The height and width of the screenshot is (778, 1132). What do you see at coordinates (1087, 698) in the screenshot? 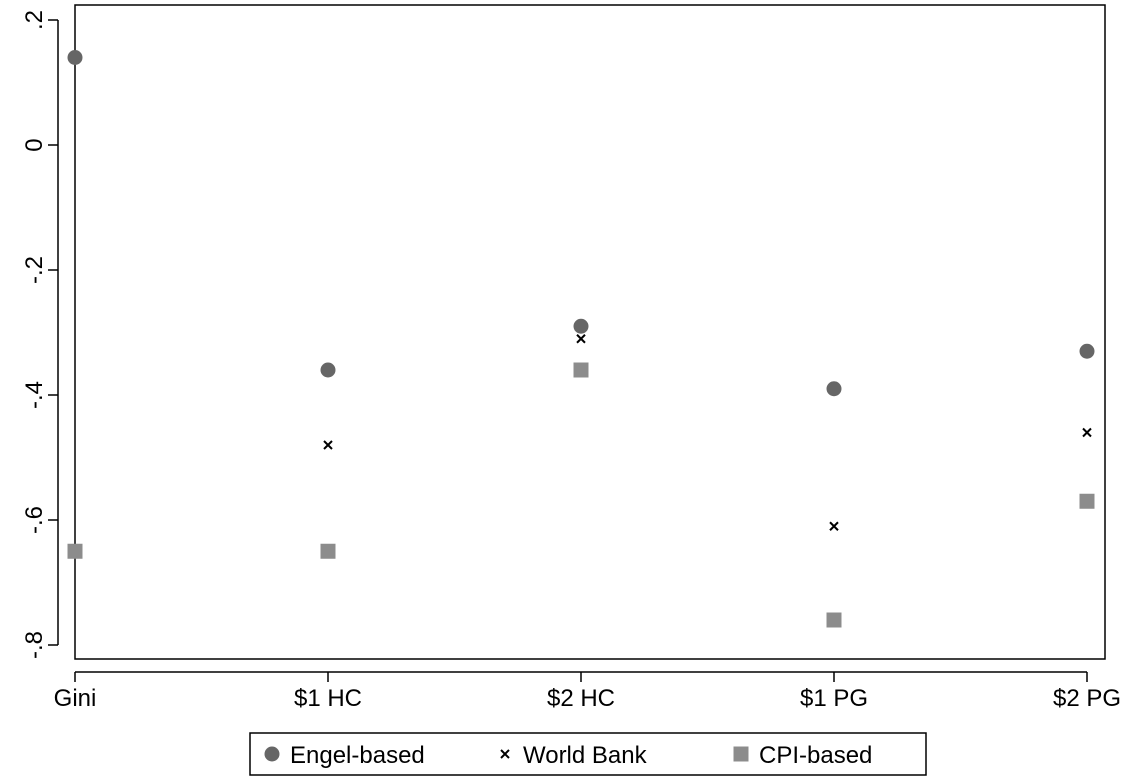
I see `x-tick-label: $2 PG` at bounding box center [1087, 698].